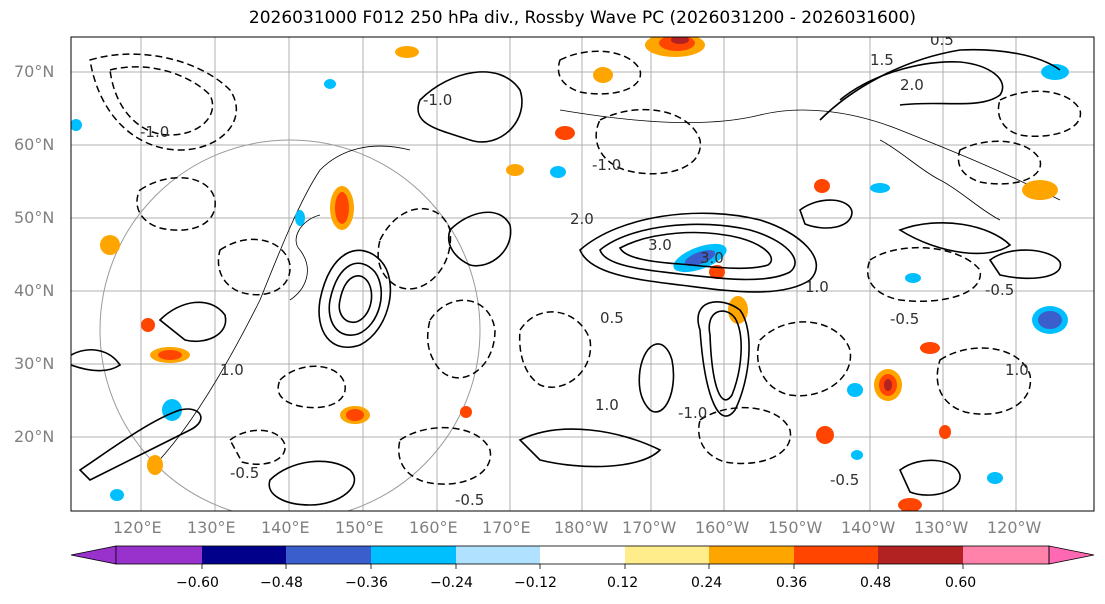  Describe the element at coordinates (34, 290) in the screenshot. I see `lat-label-40n: 40°N` at that location.